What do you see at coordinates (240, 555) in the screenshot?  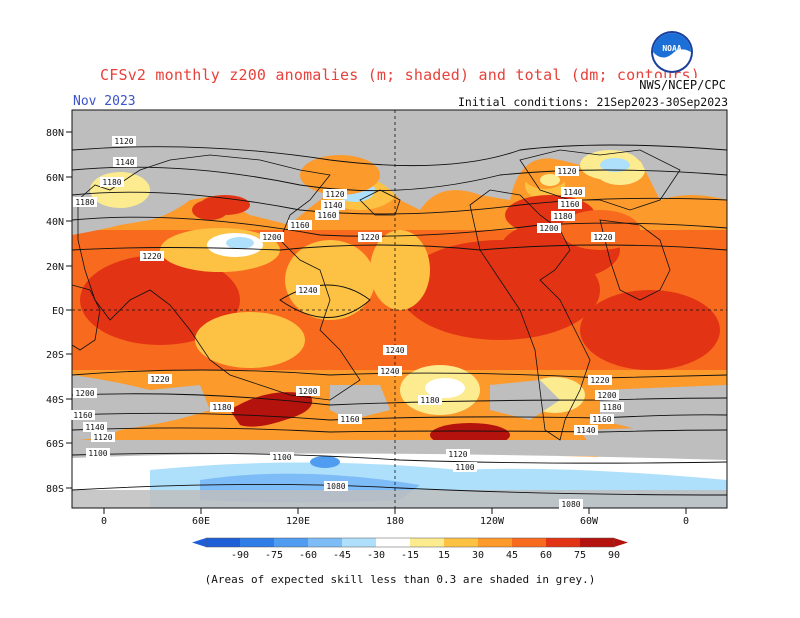 I see `colorbar-tick-label: -90` at bounding box center [240, 555].